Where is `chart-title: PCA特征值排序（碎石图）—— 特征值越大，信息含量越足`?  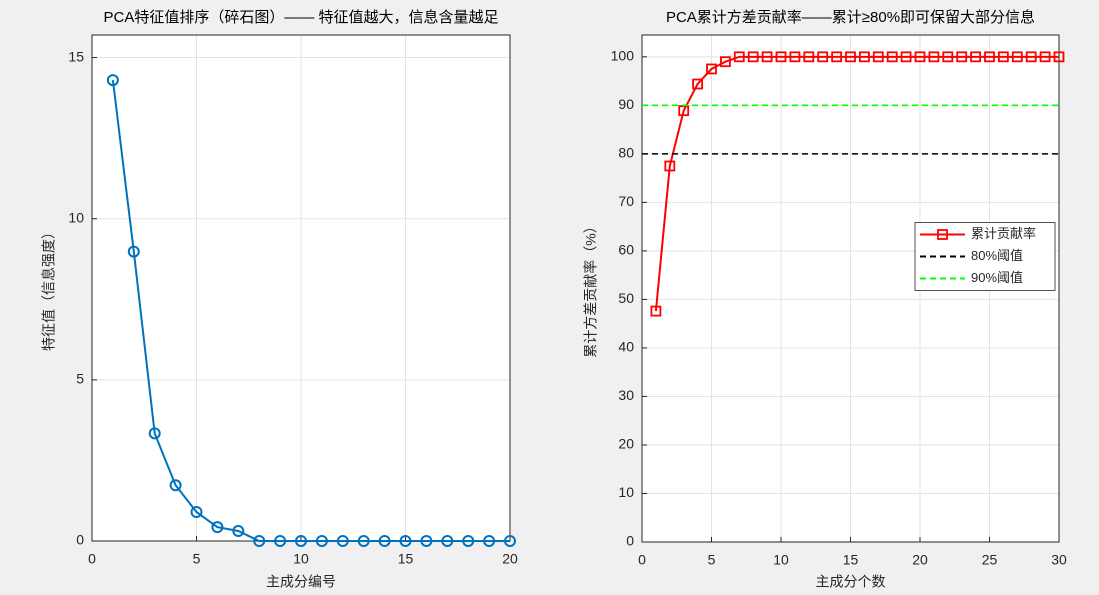 chart-title: PCA特征值排序（碎石图）—— 特征值越大，信息含量越足 is located at coordinates (300, 17).